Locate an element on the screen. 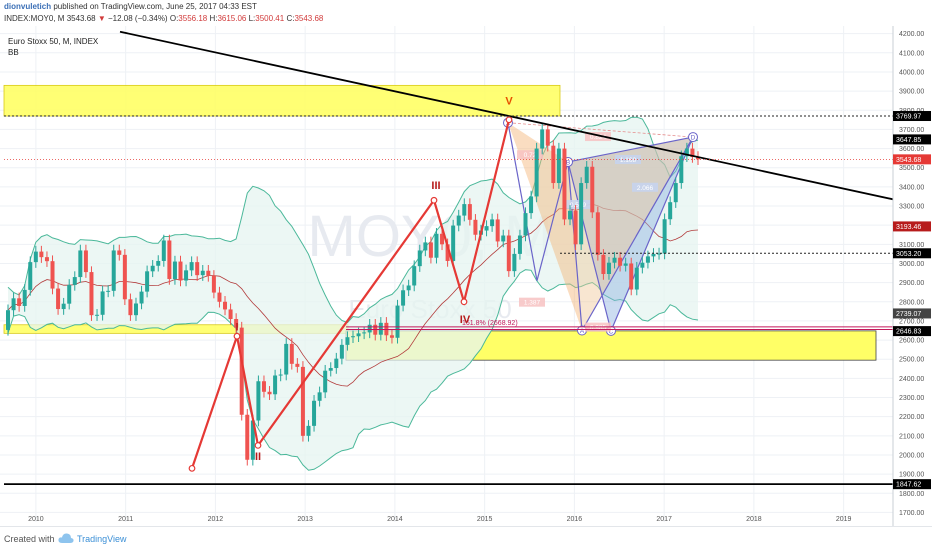 This screenshot has width=932, height=551. wave-label: V is located at coordinates (509, 102).